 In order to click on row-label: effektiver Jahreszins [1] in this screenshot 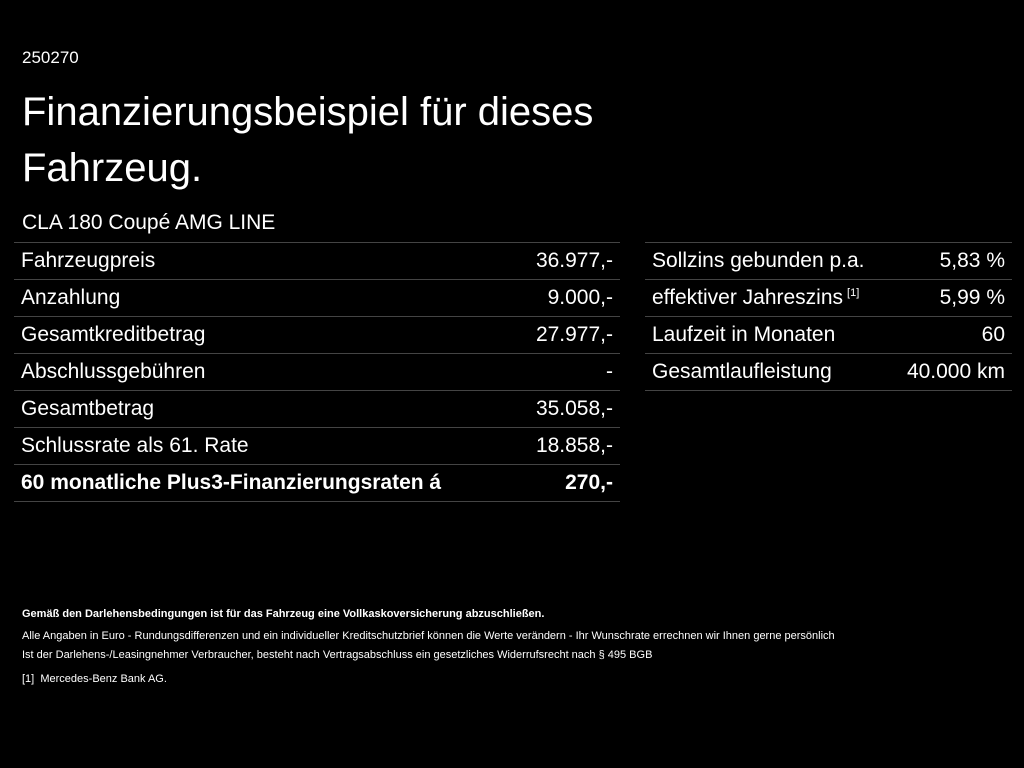, I will do `click(755, 298)`.